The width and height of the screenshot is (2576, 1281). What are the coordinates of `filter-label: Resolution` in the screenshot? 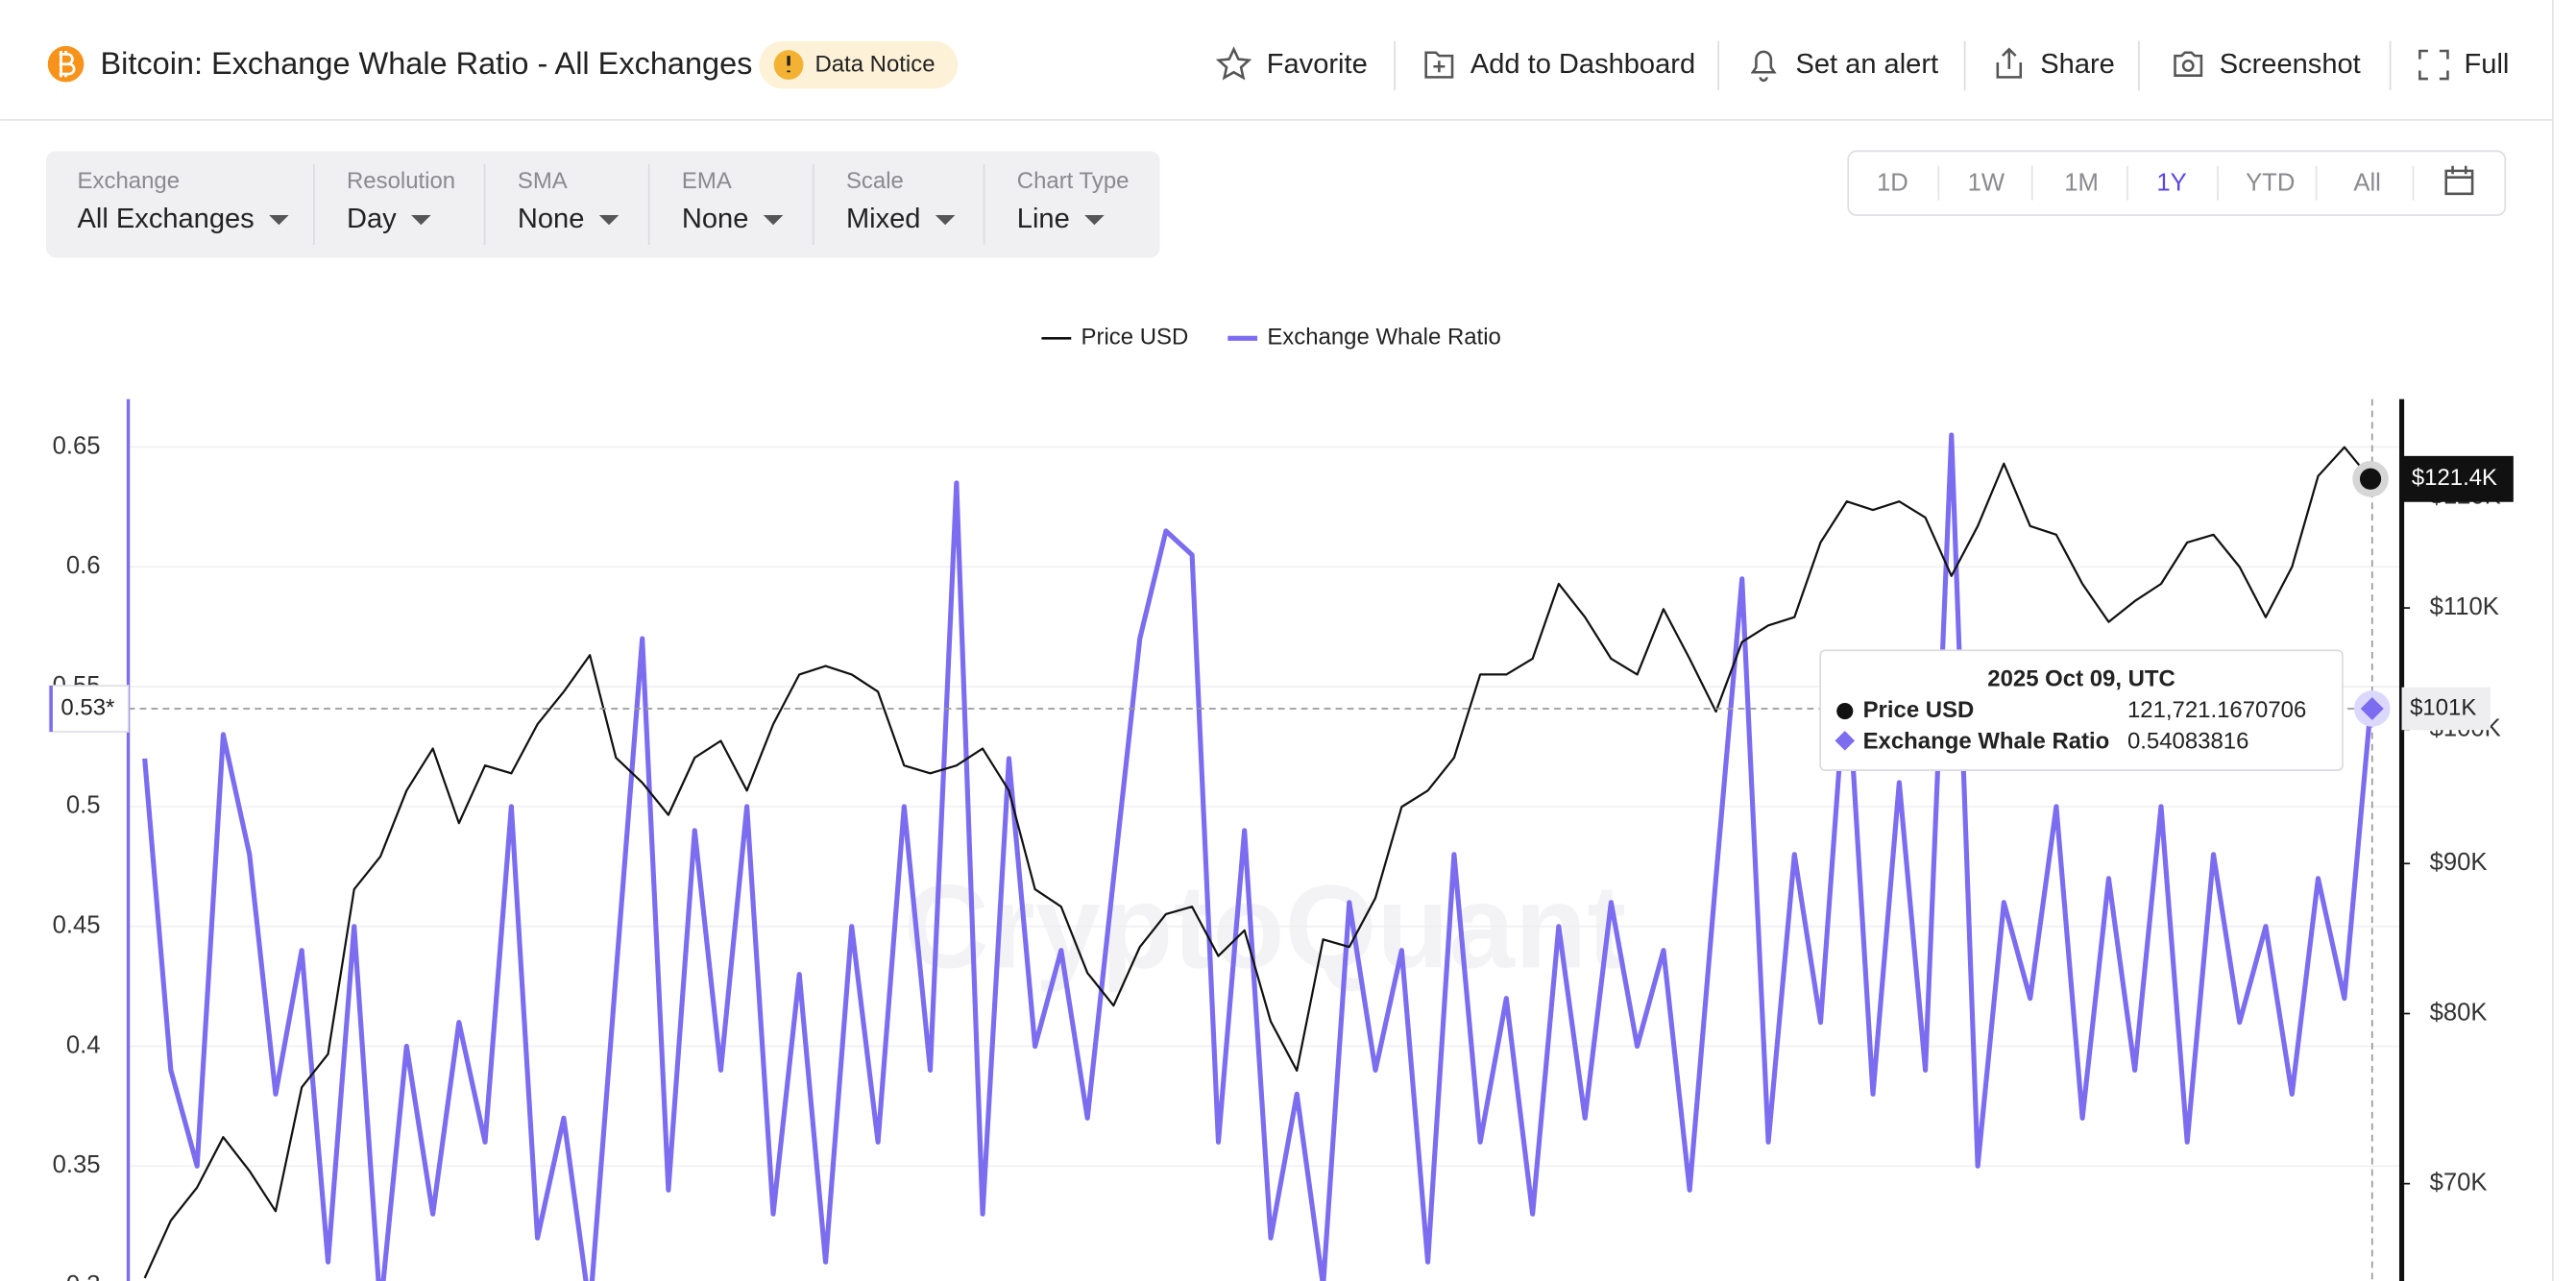 It's located at (401, 181).